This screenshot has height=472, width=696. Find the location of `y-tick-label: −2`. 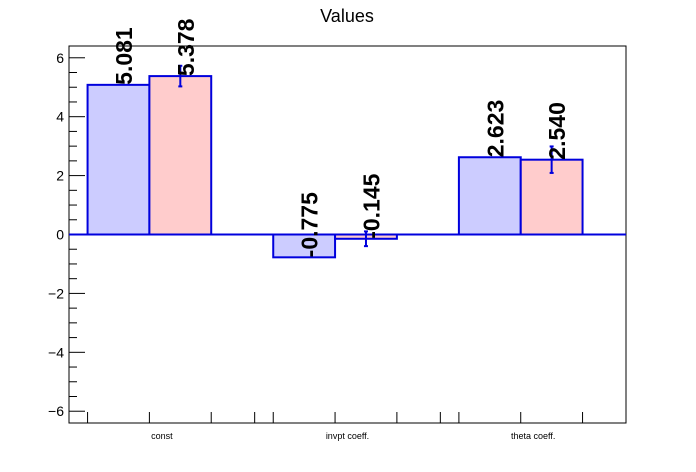

y-tick-label: −2 is located at coordinates (56, 293).